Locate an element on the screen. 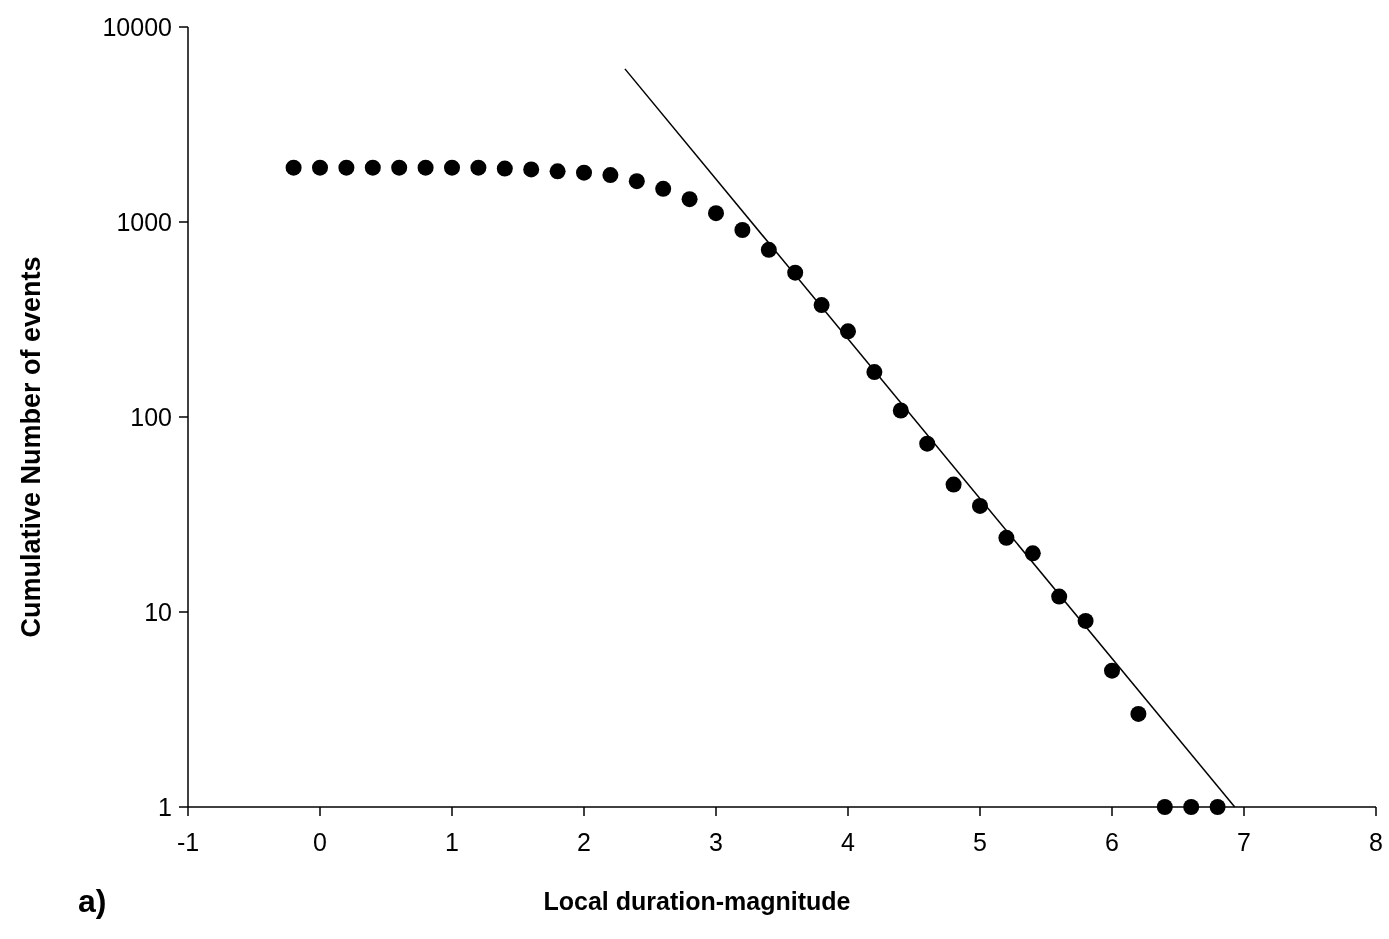  x-tick-label: 0 is located at coordinates (320, 842).